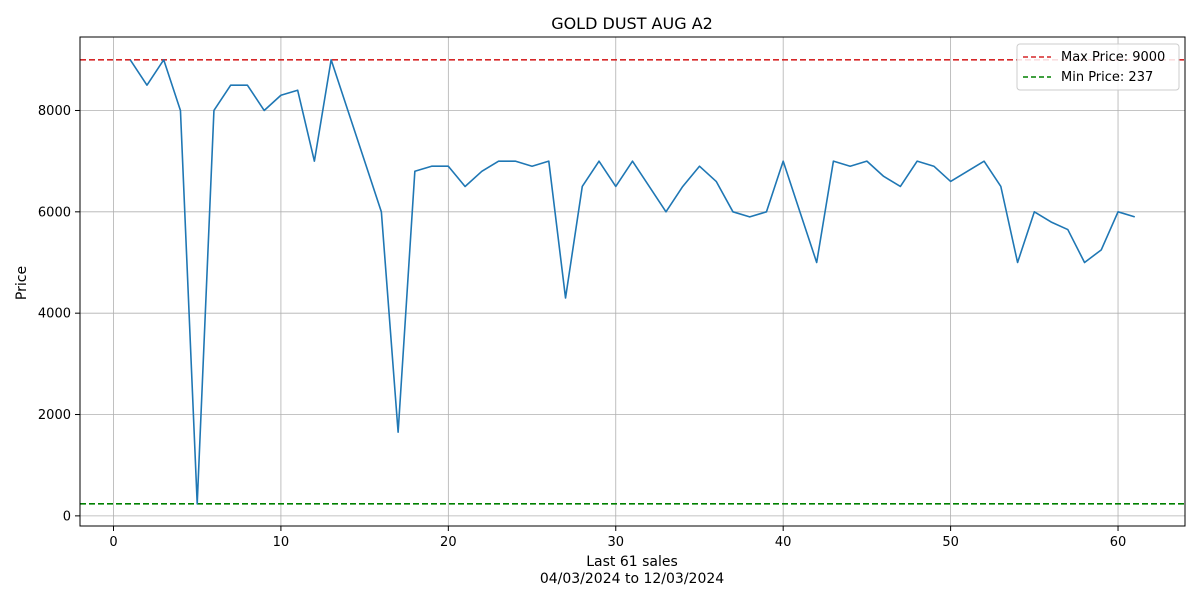 The image size is (1200, 600). Describe the element at coordinates (54, 314) in the screenshot. I see `y-tick-label: 4000` at that location.